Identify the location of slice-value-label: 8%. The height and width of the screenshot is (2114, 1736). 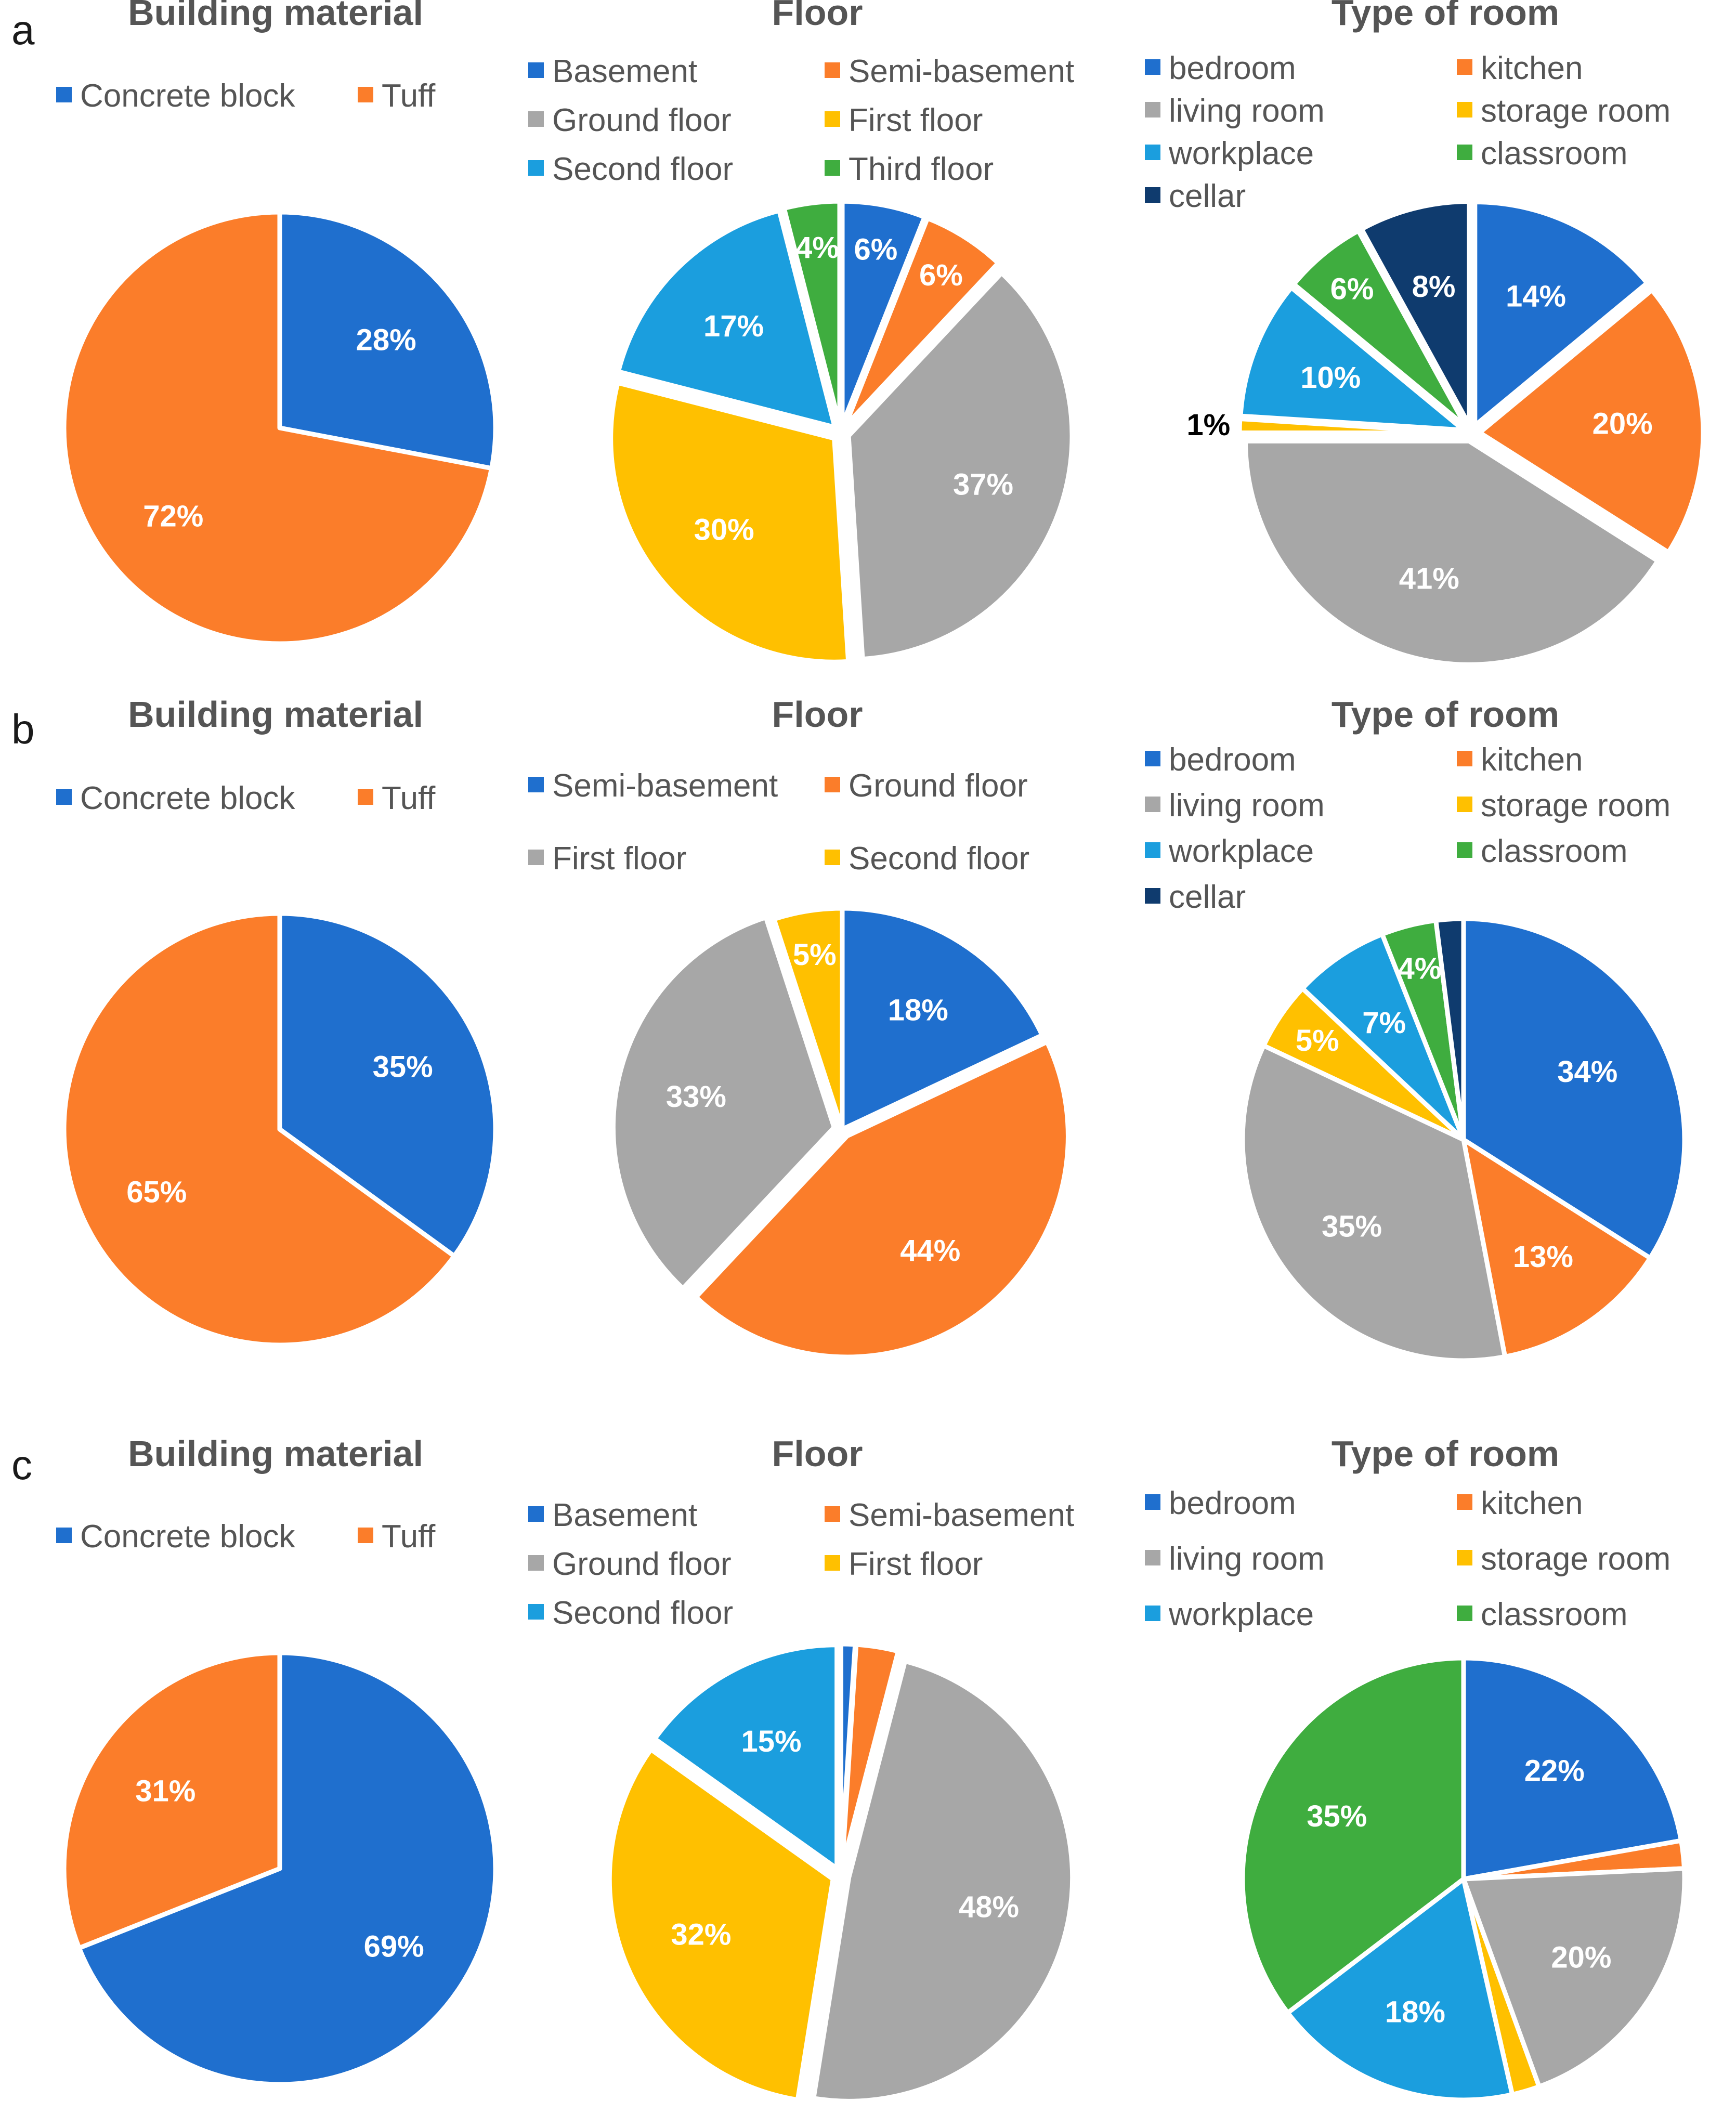
(1434, 287).